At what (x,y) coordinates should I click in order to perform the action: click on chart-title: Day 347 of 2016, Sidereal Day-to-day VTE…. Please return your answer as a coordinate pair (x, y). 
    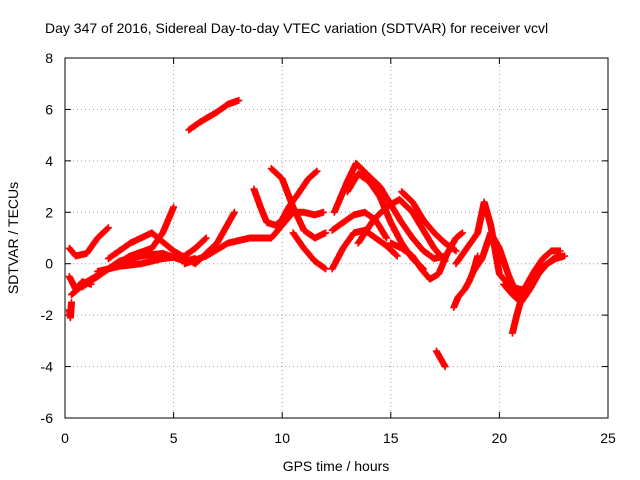
    Looking at the image, I should click on (296, 28).